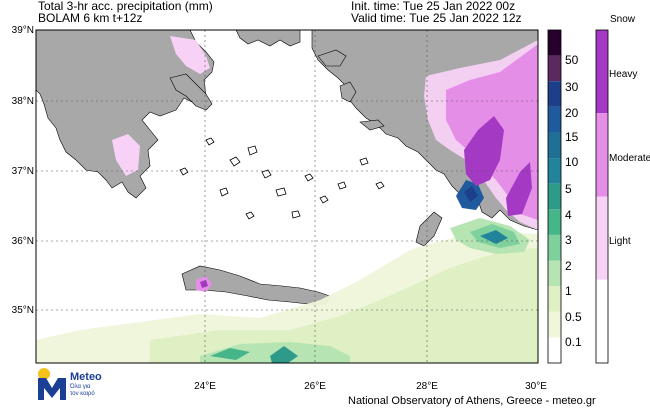 The height and width of the screenshot is (409, 650). Describe the element at coordinates (471, 194) in the screenshot. I see `precip-extreme-core` at that location.